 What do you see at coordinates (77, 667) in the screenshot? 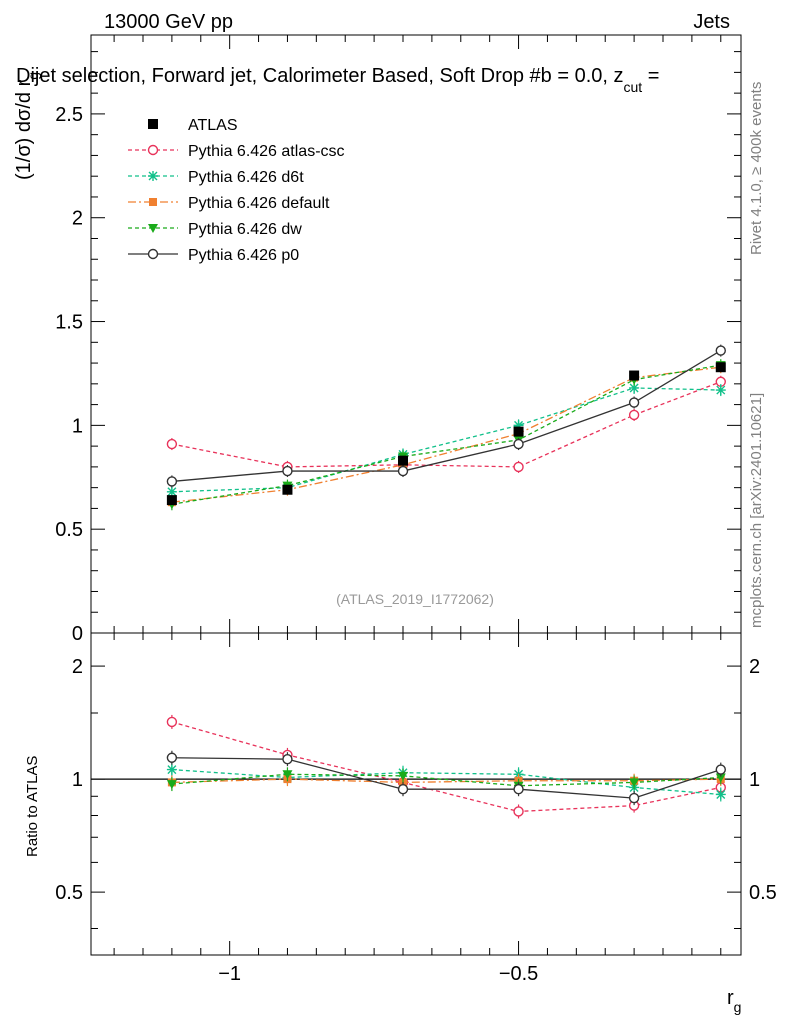
I see `ratio-y-tick-label: 2` at bounding box center [77, 667].